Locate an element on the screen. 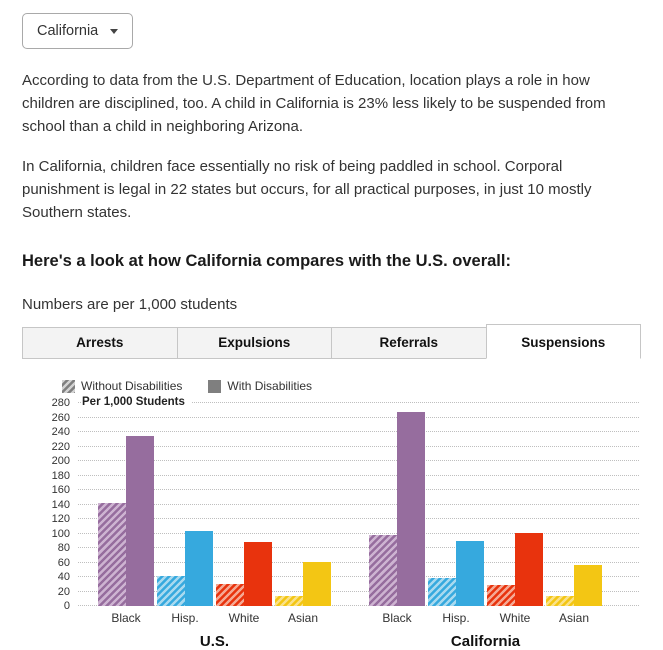  y-axis-tick-label: 160 is located at coordinates (60, 490).